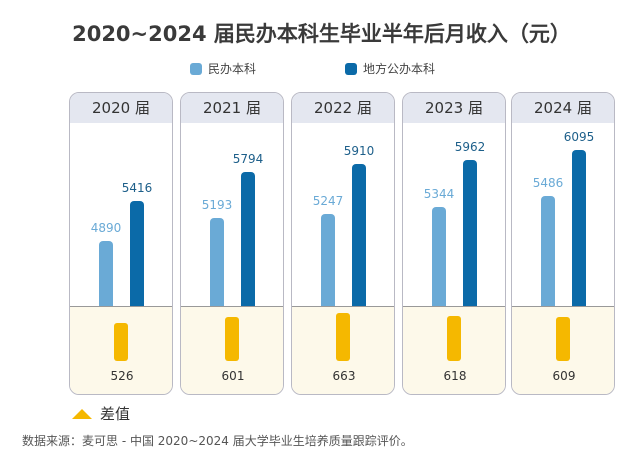 This screenshot has height=476, width=643. Describe the element at coordinates (548, 182) in the screenshot. I see `value-label: 5486` at that location.